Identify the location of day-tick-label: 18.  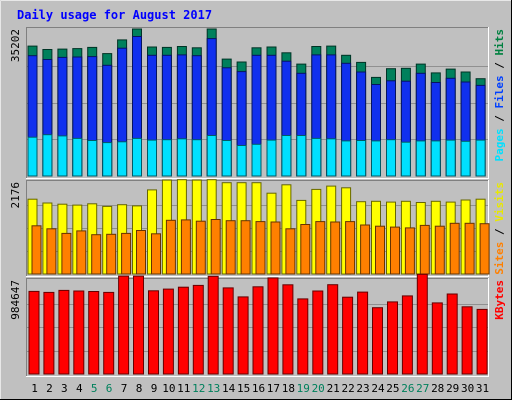
(288, 388).